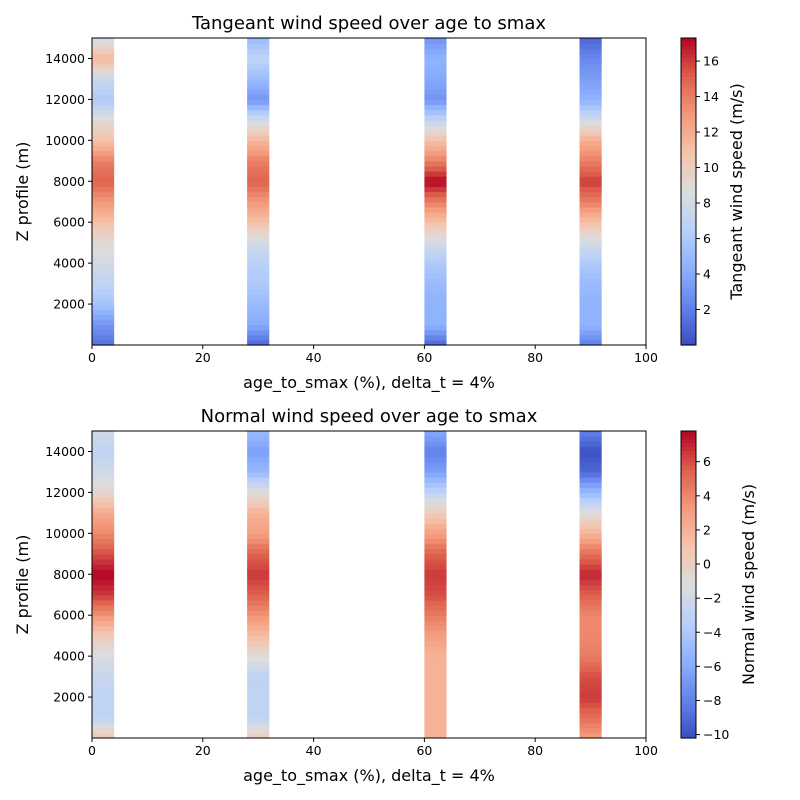 This screenshot has height=800, width=800. What do you see at coordinates (369, 416) in the screenshot?
I see `chart-title: Normal wind speed over age to smax` at bounding box center [369, 416].